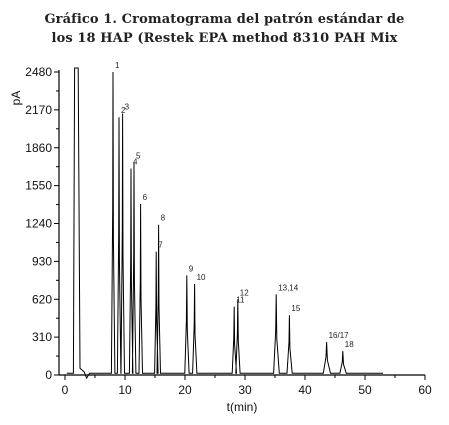 The height and width of the screenshot is (425, 449). I want to click on y-tick-label: 0, so click(48, 375).